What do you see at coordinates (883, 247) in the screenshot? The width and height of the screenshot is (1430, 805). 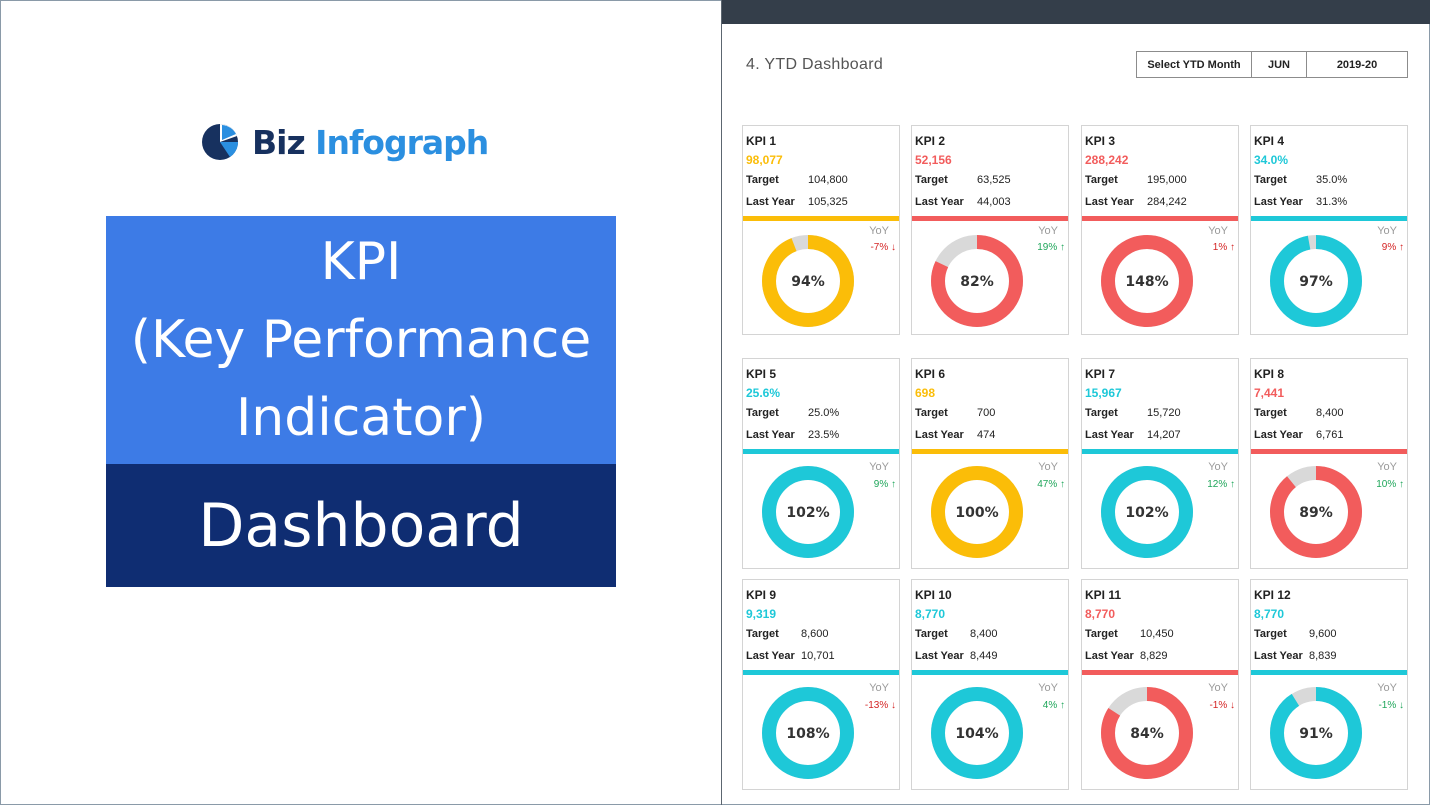 I see `yoy-value: -7% ↓` at bounding box center [883, 247].